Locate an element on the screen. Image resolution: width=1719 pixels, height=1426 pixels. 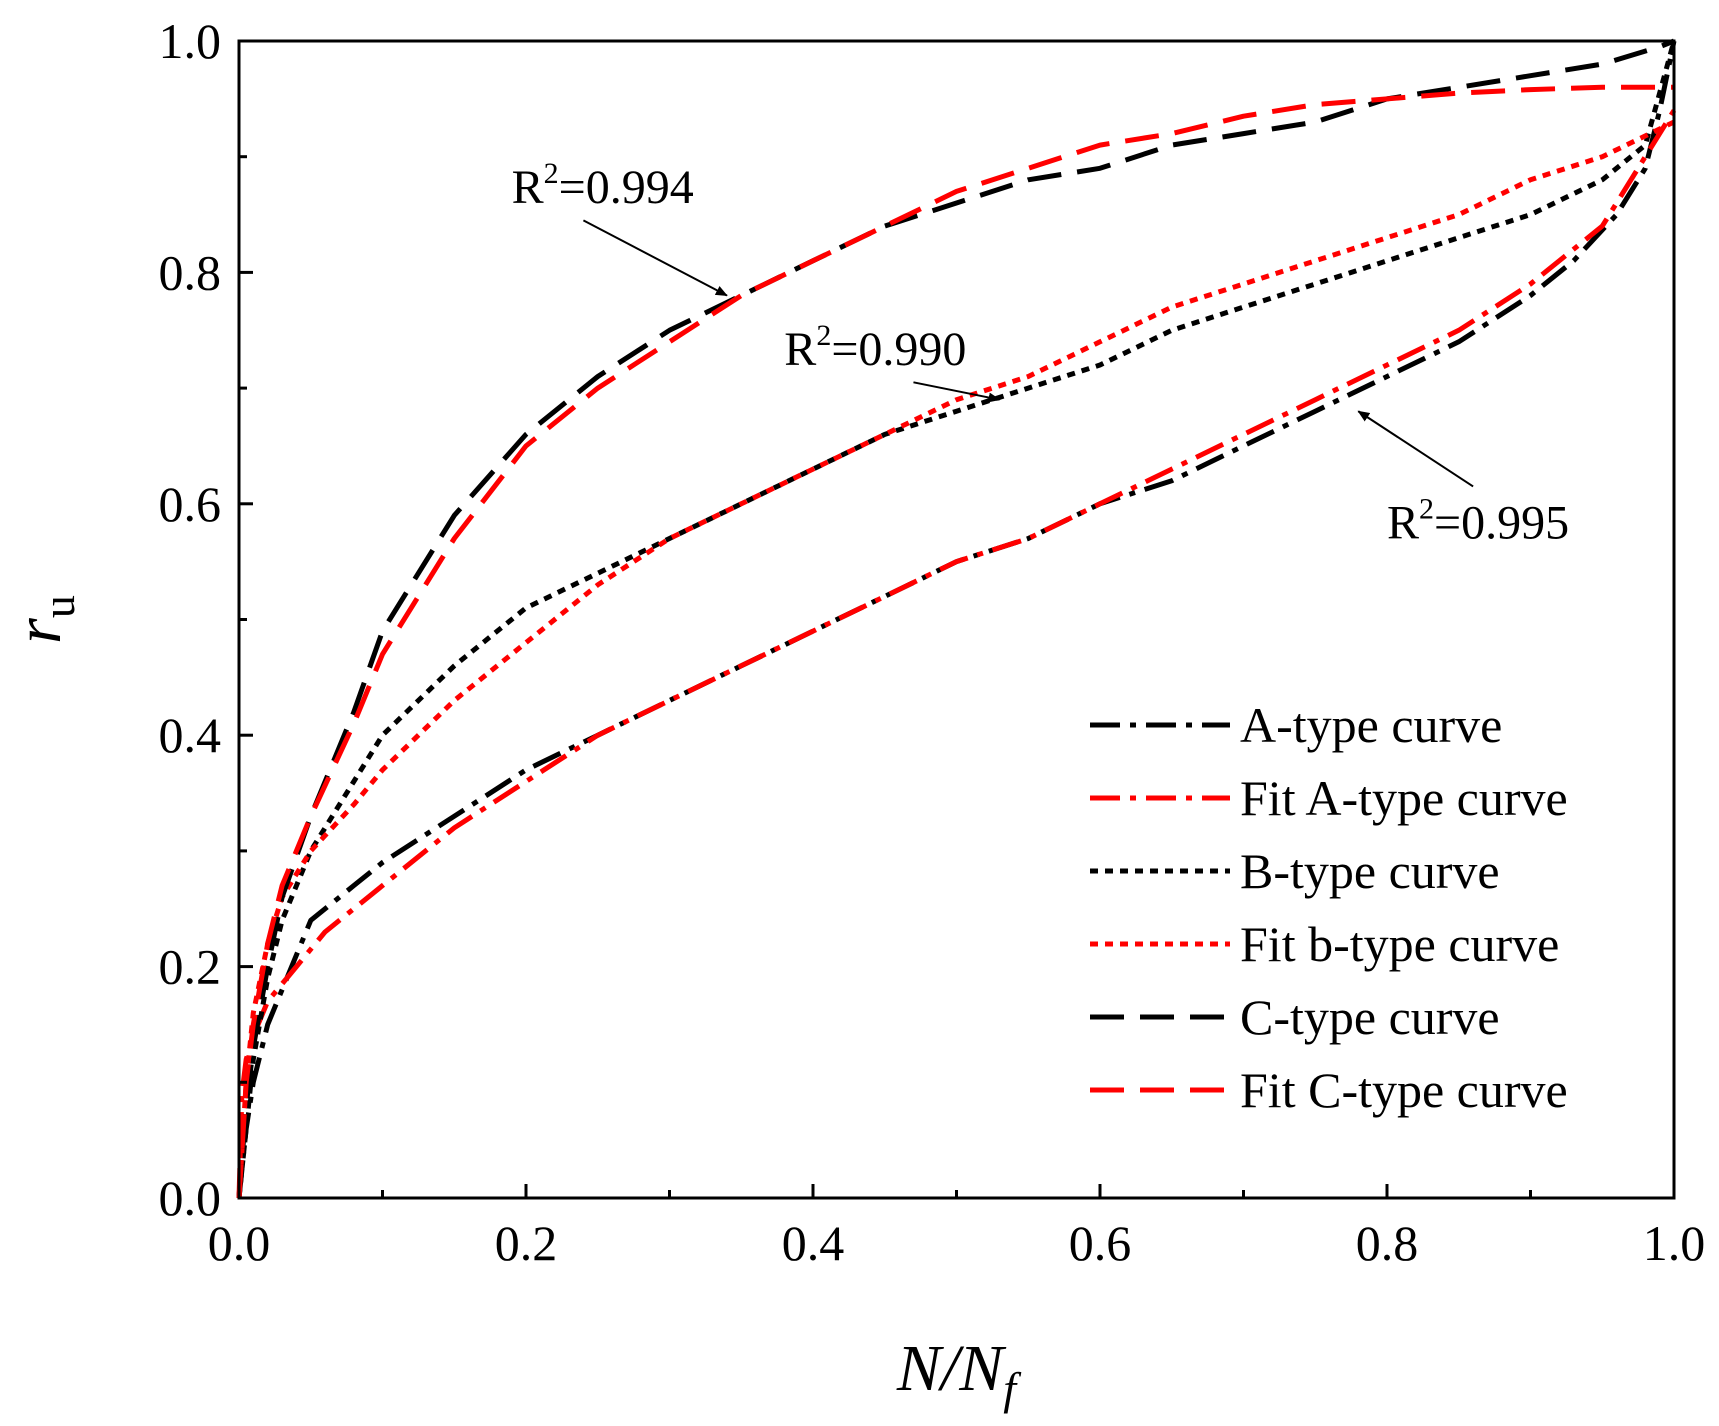
y-axis-title: ru is located at coordinates (43, 619).